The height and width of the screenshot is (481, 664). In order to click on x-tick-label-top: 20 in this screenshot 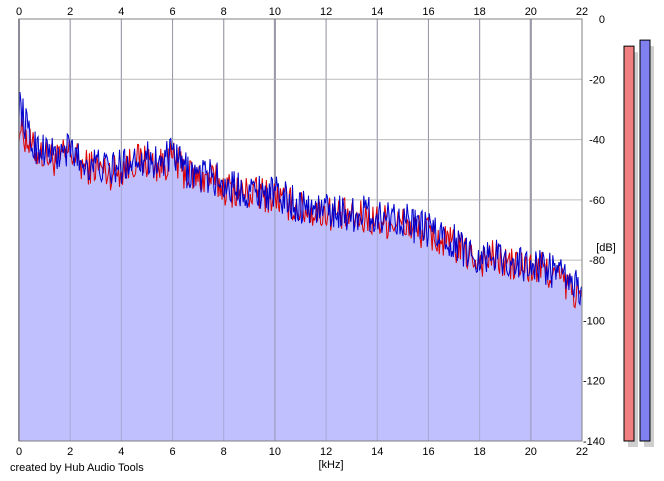, I will do `click(531, 12)`.